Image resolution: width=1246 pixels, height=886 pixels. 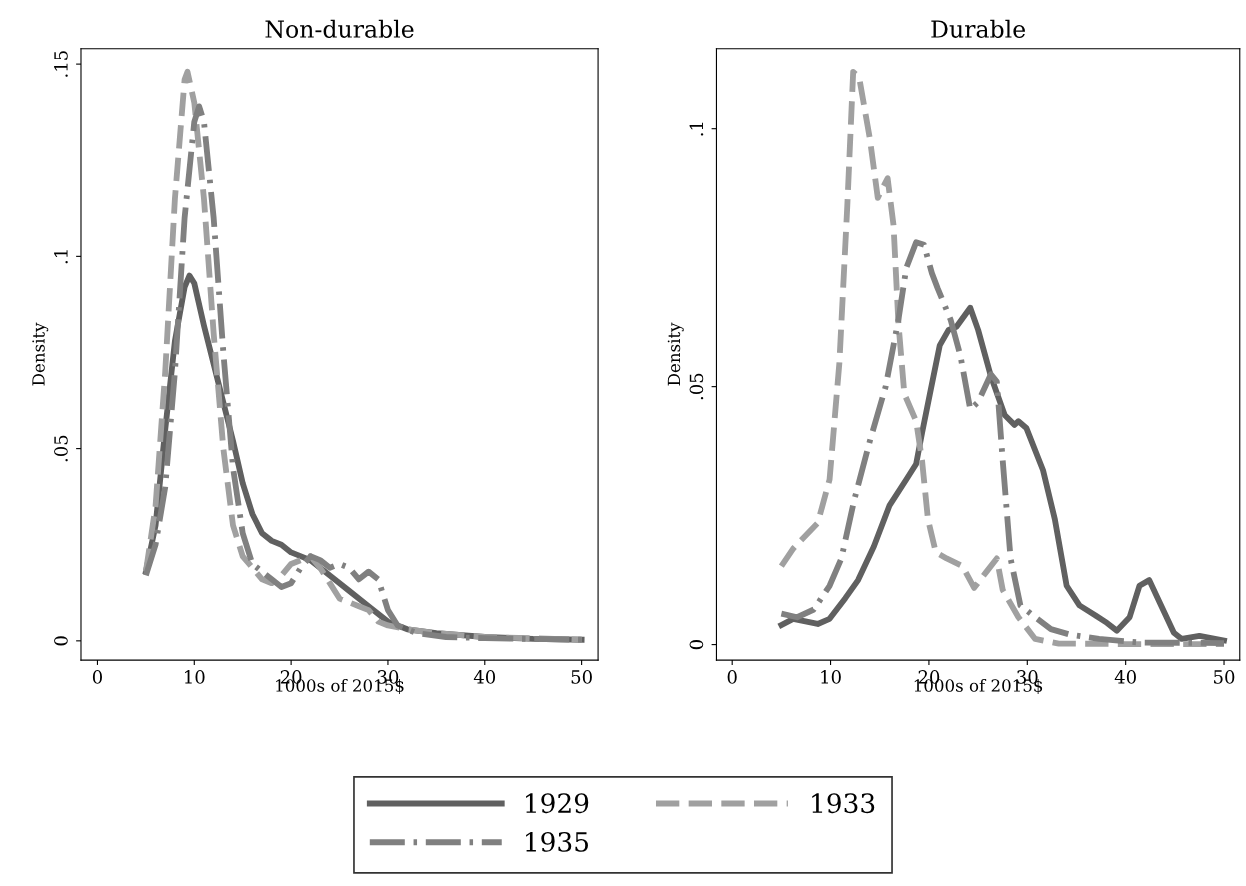 I want to click on legend-label: 1929, so click(x=557, y=803).